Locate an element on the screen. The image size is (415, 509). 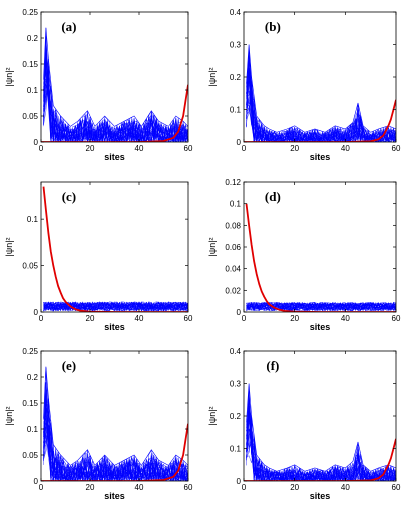
y-tick-label: 0.02 is located at coordinates (233, 290).